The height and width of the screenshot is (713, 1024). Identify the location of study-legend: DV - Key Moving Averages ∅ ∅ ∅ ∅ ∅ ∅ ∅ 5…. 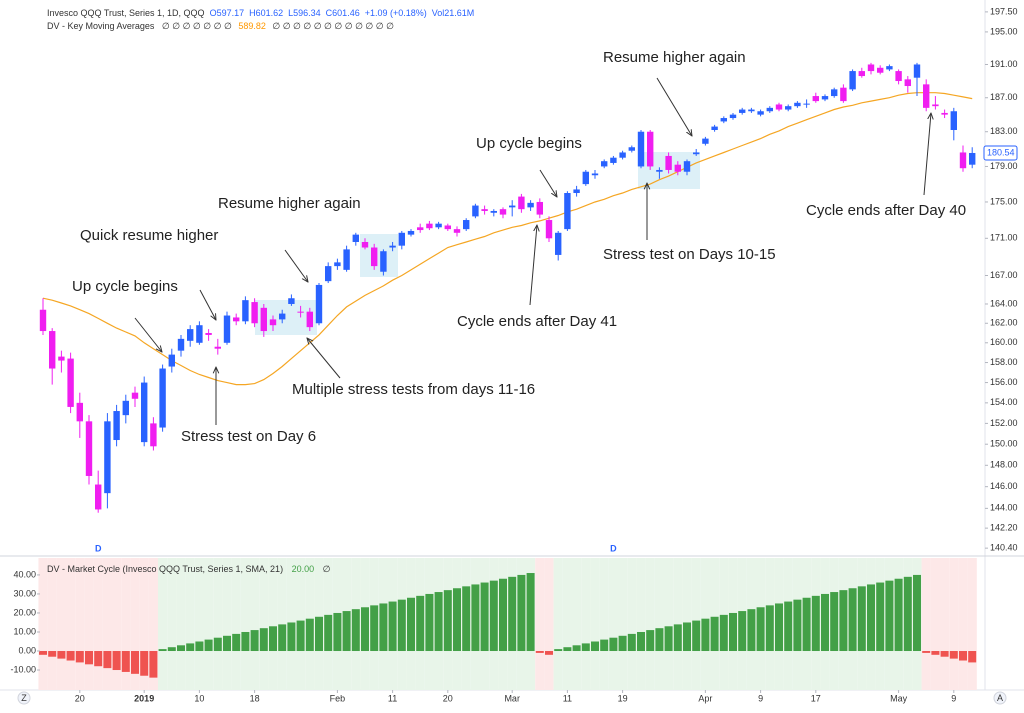
(220, 26).